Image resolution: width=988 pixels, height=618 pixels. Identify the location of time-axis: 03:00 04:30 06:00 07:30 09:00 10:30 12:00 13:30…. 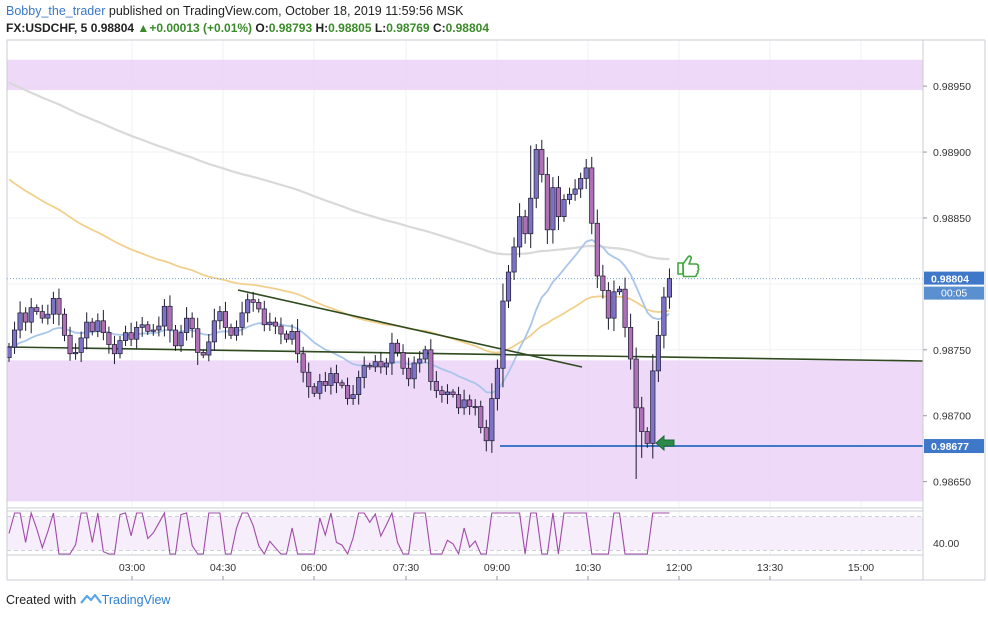
(496, 571).